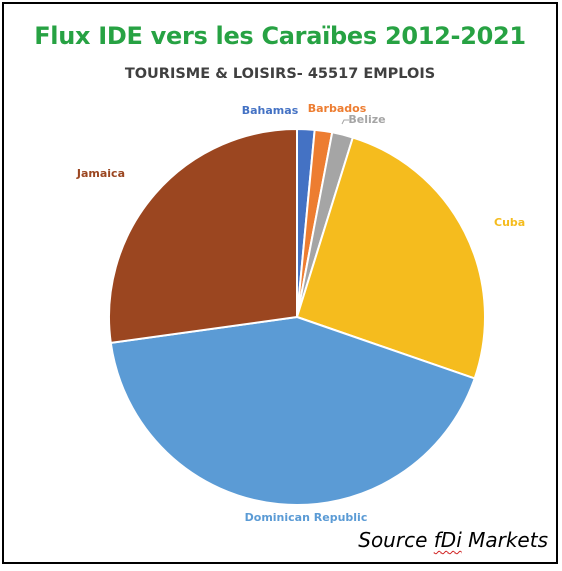 This screenshot has height=571, width=562. I want to click on slice-label-cuba: Cuba, so click(509, 222).